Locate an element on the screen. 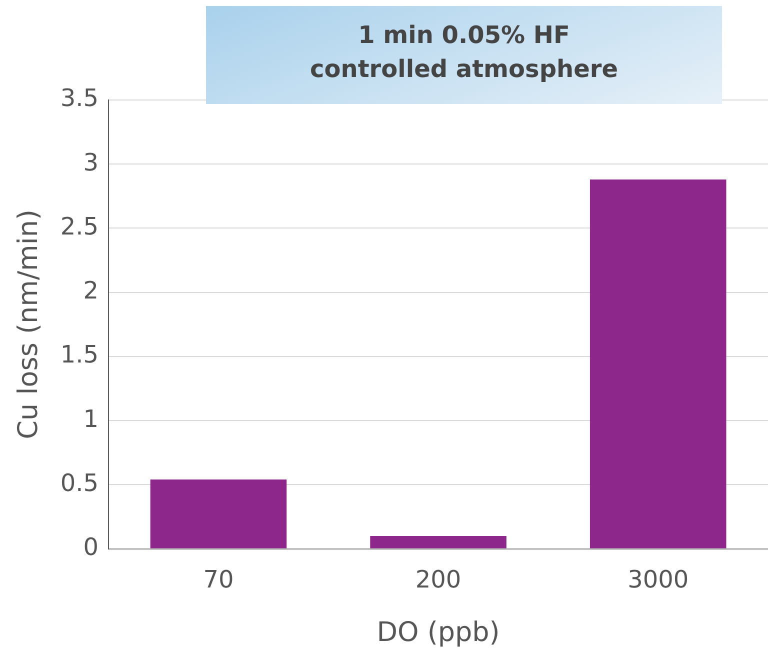 The width and height of the screenshot is (768, 660). y-tick-label: 0 is located at coordinates (91, 547).